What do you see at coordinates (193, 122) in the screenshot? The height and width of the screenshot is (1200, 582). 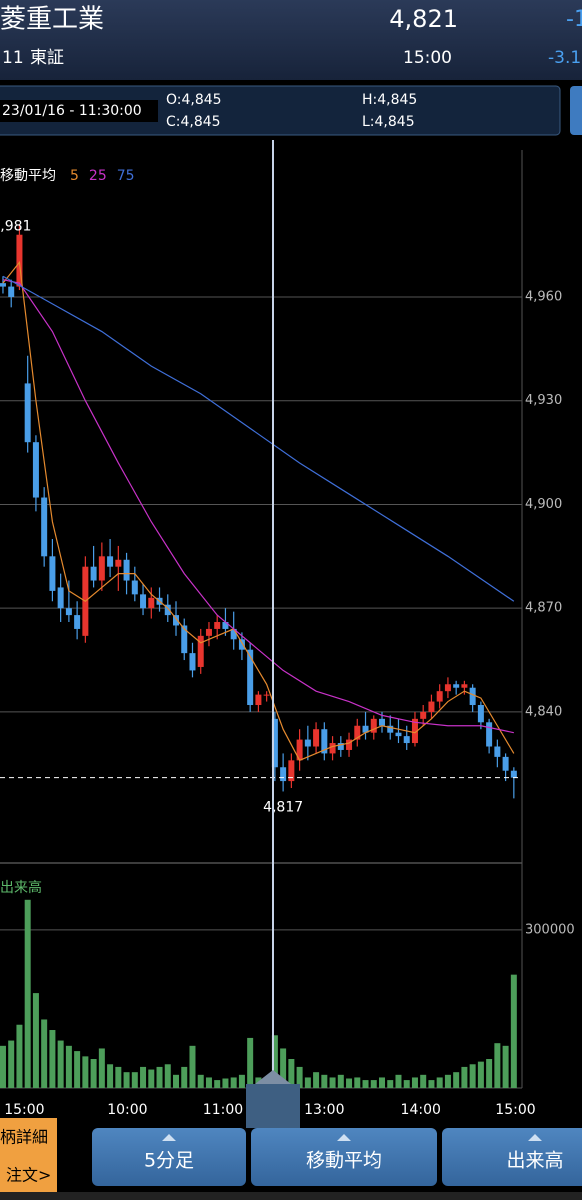 I see `close: C:4,845` at bounding box center [193, 122].